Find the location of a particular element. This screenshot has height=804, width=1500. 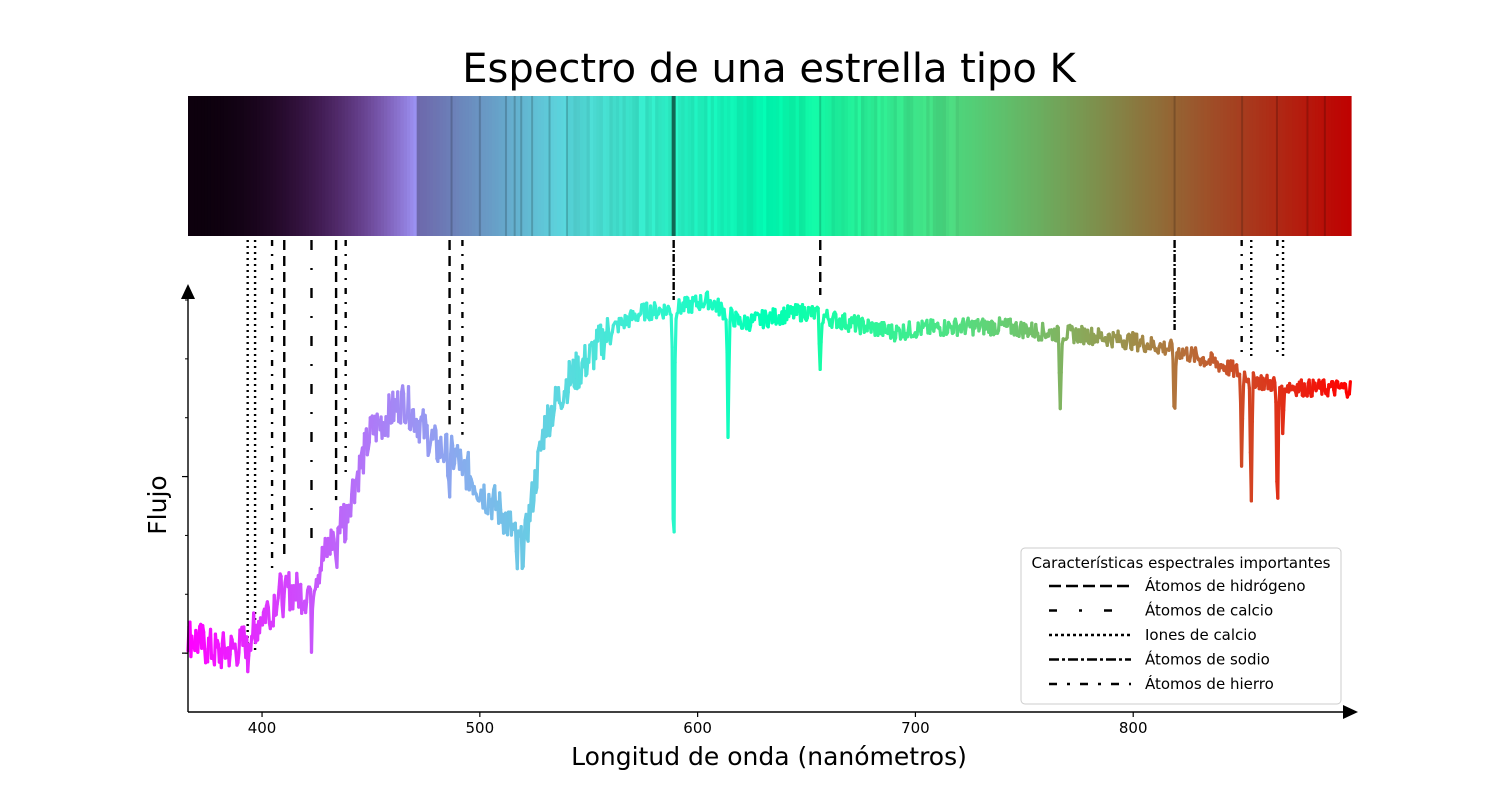

spectrum-bar-segment is located at coordinates (1350, 166).